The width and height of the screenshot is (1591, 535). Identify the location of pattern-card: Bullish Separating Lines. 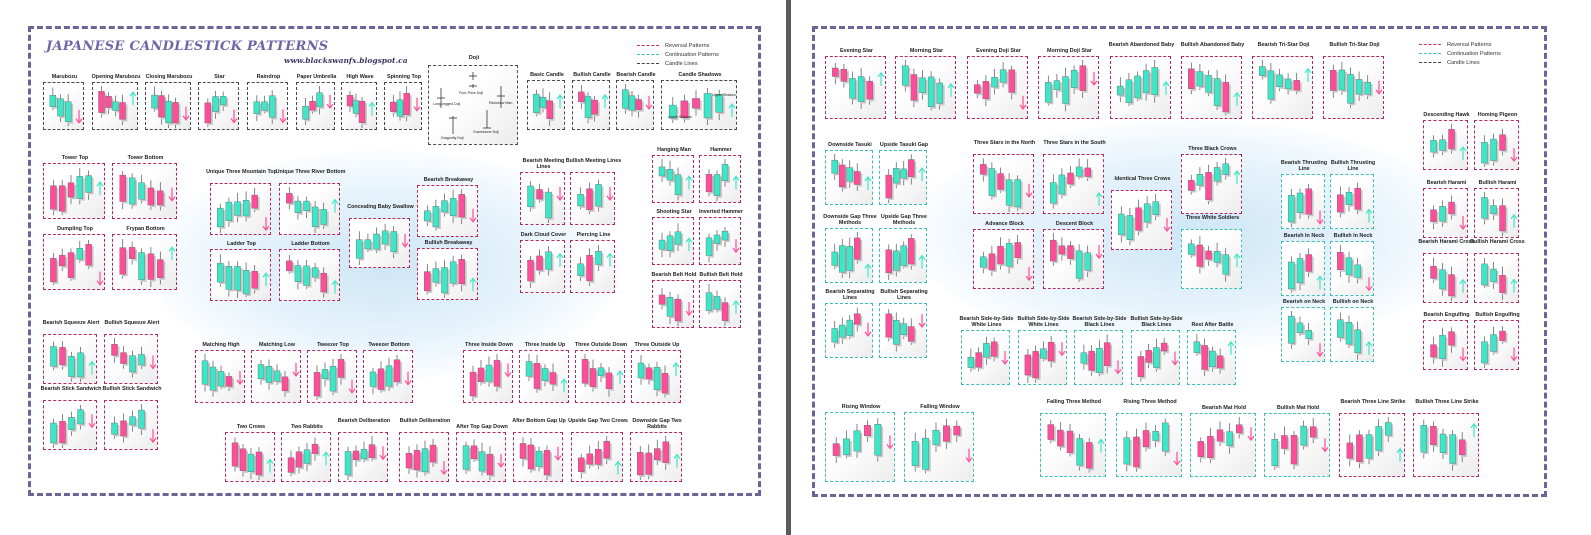
(903, 323).